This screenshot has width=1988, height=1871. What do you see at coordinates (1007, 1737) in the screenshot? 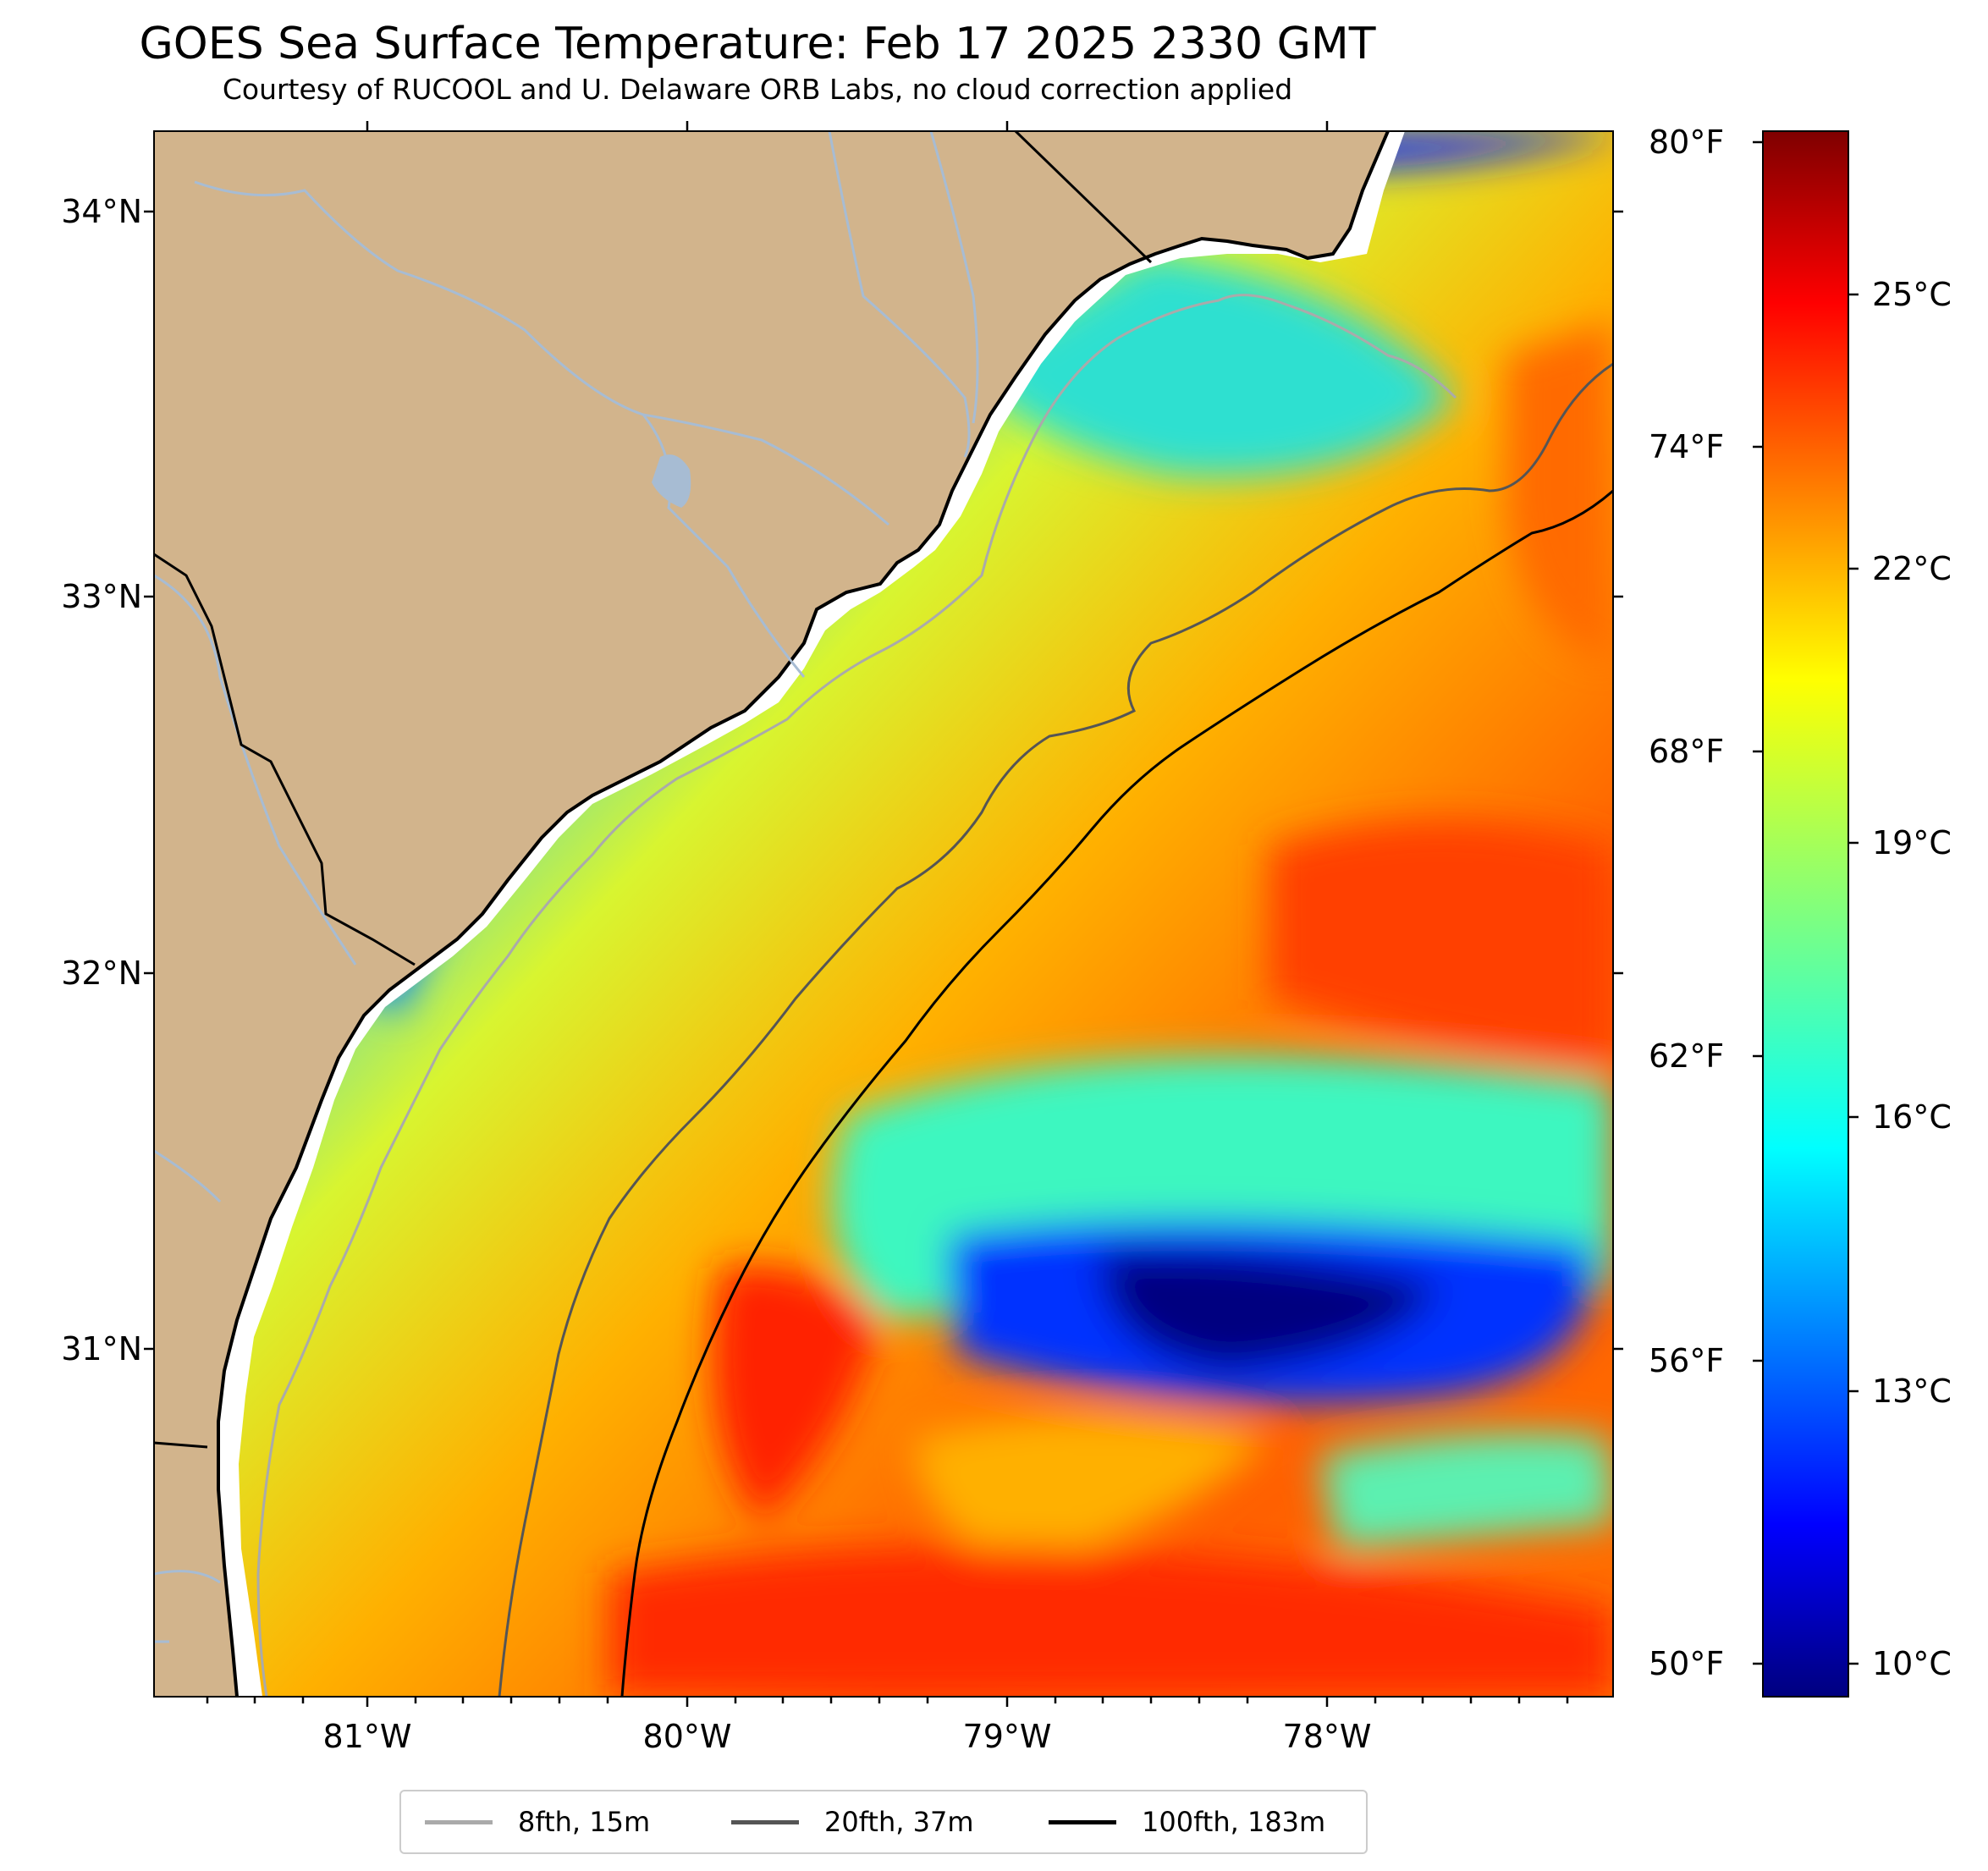
I see `lon-label: 79°W` at bounding box center [1007, 1737].